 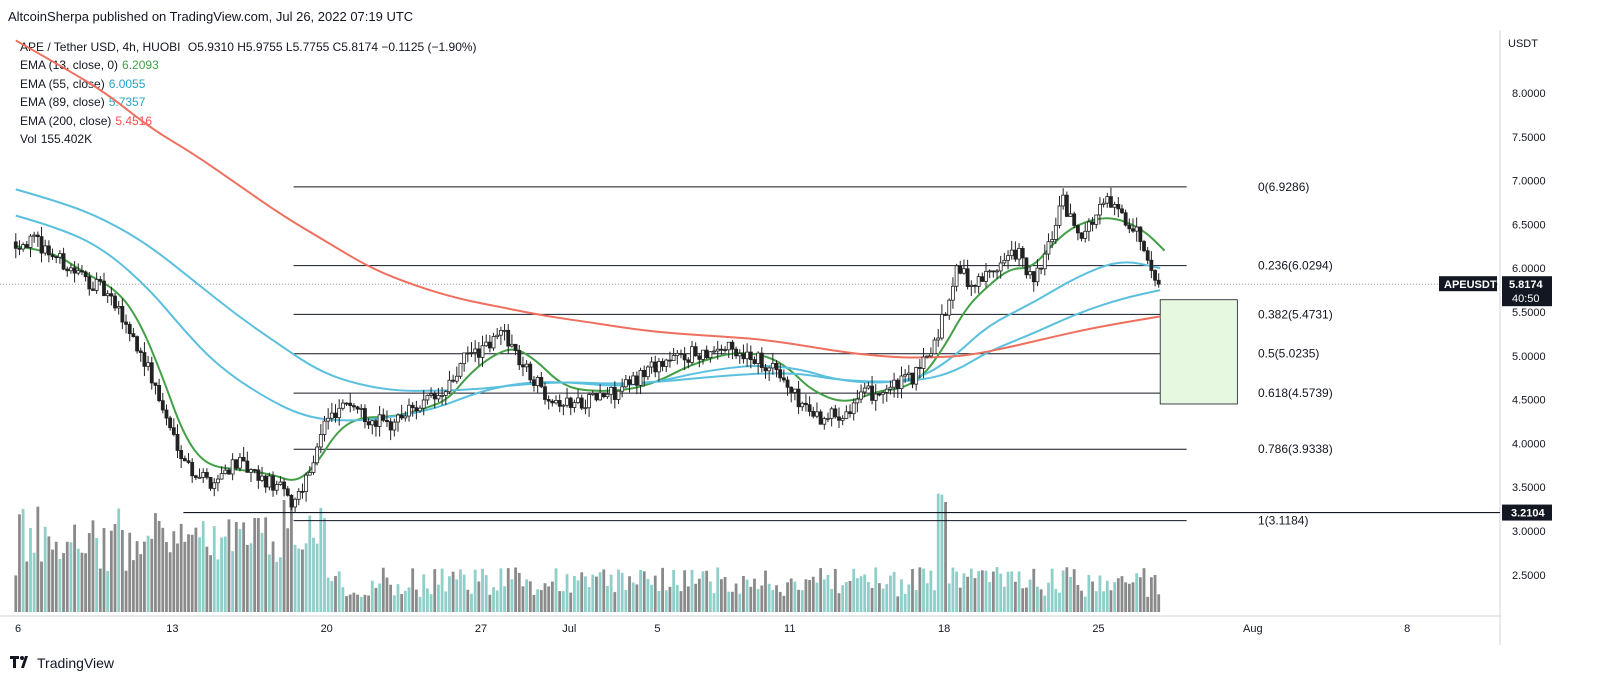 I want to click on indicator-ema89: EMA (89, close) 5.7357, so click(x=248, y=102).